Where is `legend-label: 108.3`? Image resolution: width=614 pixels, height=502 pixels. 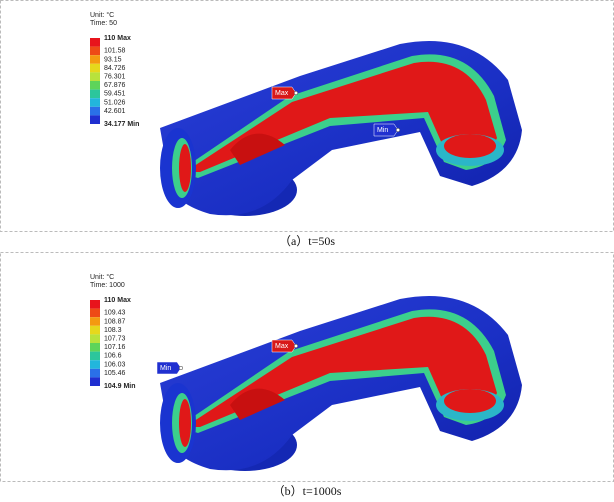 legend-label: 108.3 is located at coordinates (113, 330).